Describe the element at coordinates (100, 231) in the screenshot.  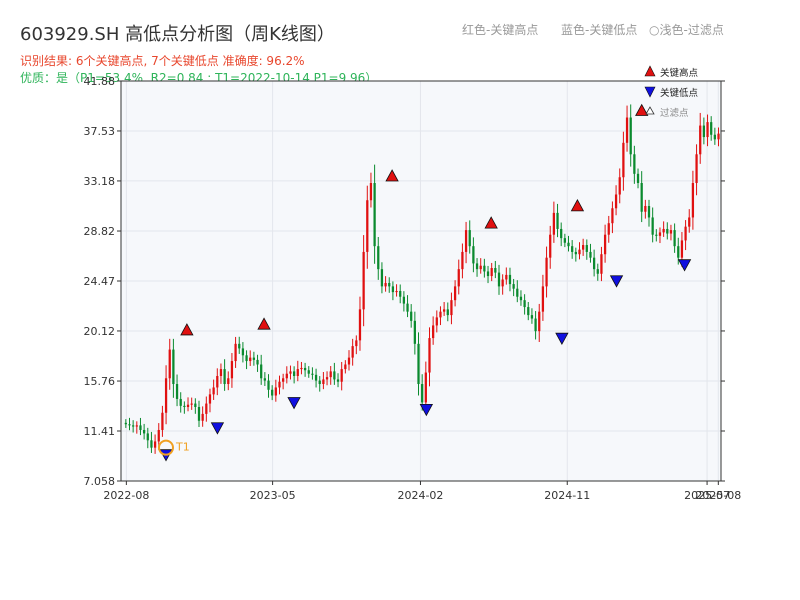
I see `y-tick-label: 28.82` at that location.